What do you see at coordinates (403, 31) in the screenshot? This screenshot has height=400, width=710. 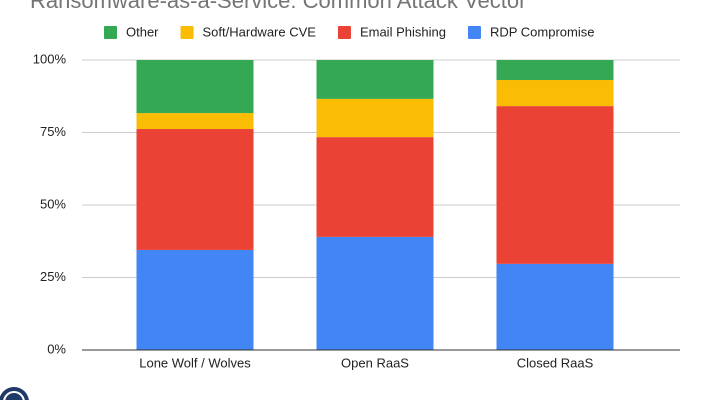 I see `legend-label: Email Phishing` at bounding box center [403, 31].